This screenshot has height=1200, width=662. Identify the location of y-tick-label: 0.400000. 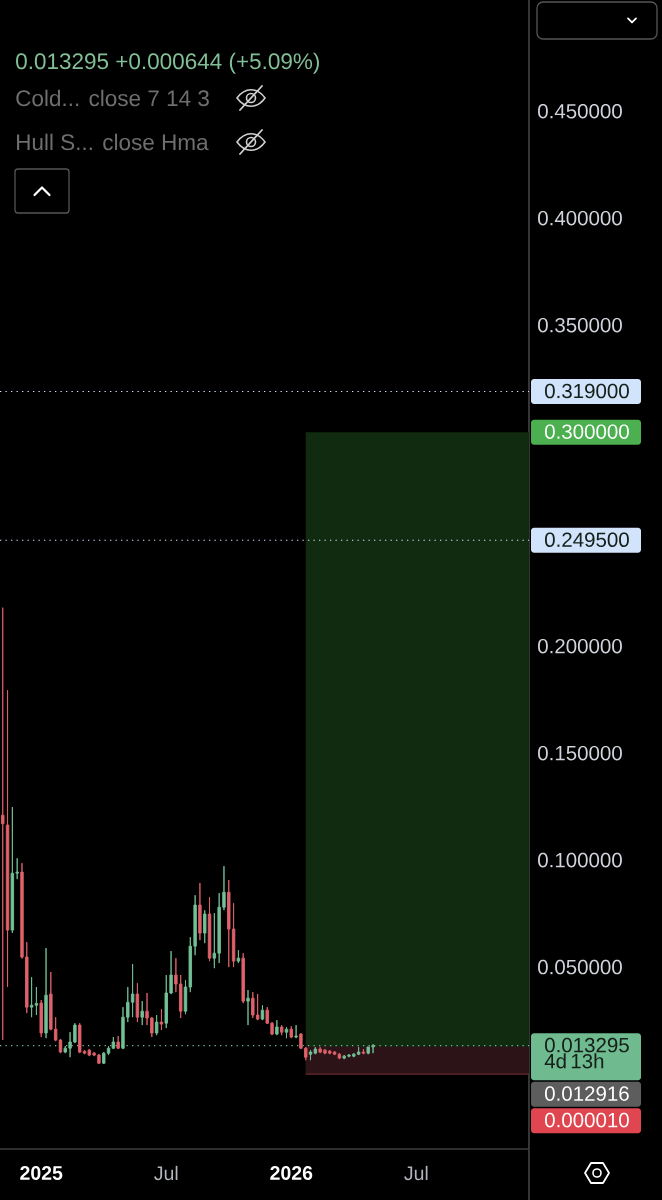
(580, 218).